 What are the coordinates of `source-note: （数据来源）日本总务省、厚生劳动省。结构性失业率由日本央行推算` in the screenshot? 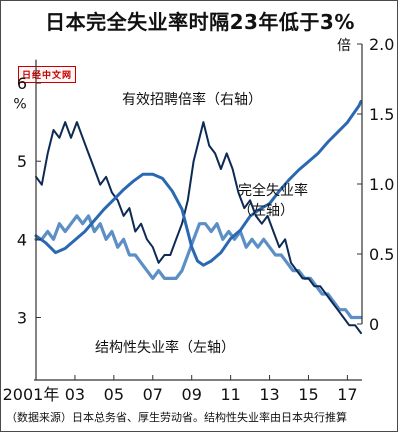 It's located at (176, 417).